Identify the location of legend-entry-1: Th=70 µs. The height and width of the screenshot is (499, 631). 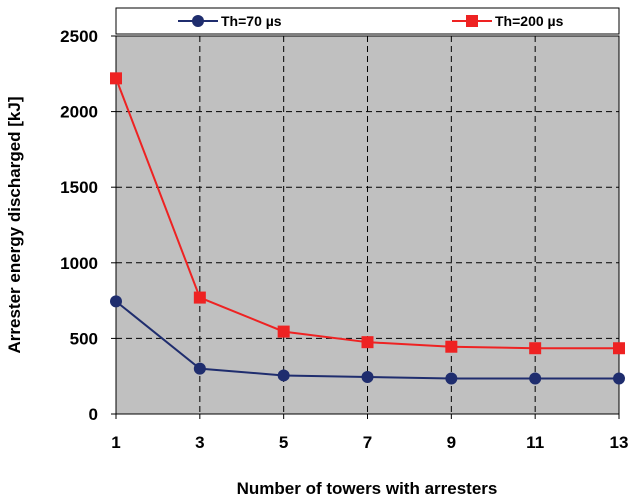
(230, 21).